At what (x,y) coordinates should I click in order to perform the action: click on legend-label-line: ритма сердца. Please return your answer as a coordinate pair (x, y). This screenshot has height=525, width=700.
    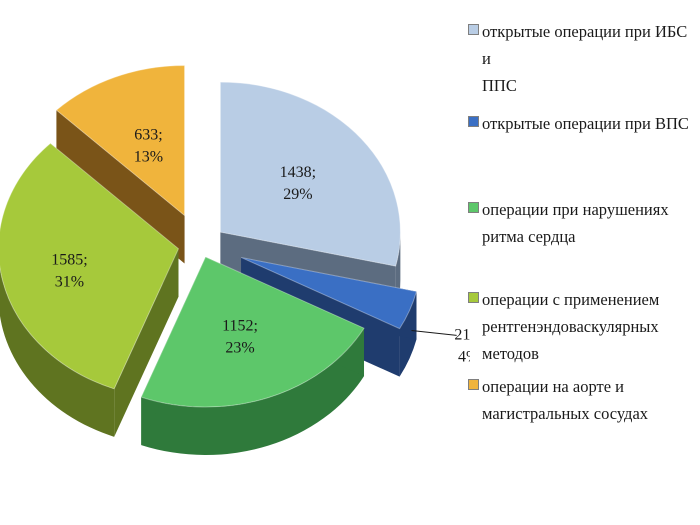
    Looking at the image, I should click on (529, 236).